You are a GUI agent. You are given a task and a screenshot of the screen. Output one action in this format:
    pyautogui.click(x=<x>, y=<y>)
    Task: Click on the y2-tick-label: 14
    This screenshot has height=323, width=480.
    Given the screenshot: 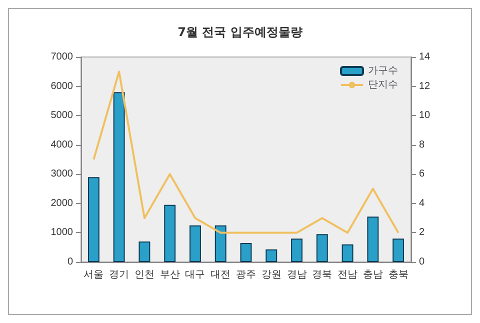 What is the action you would take?
    pyautogui.click(x=425, y=57)
    